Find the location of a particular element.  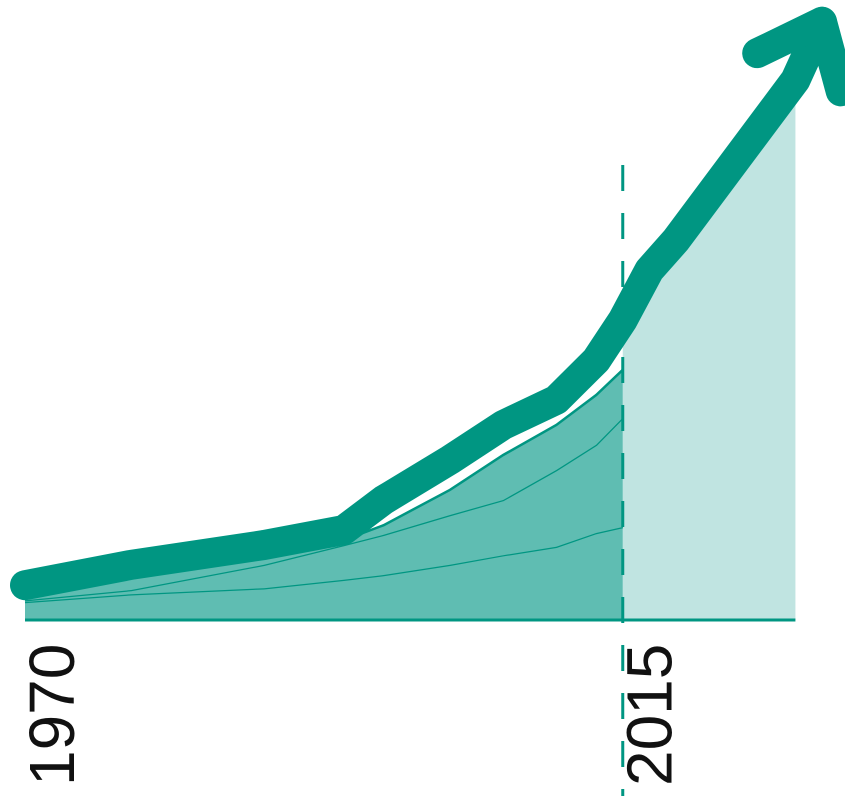

arrow-head is located at coordinates (793, 56).